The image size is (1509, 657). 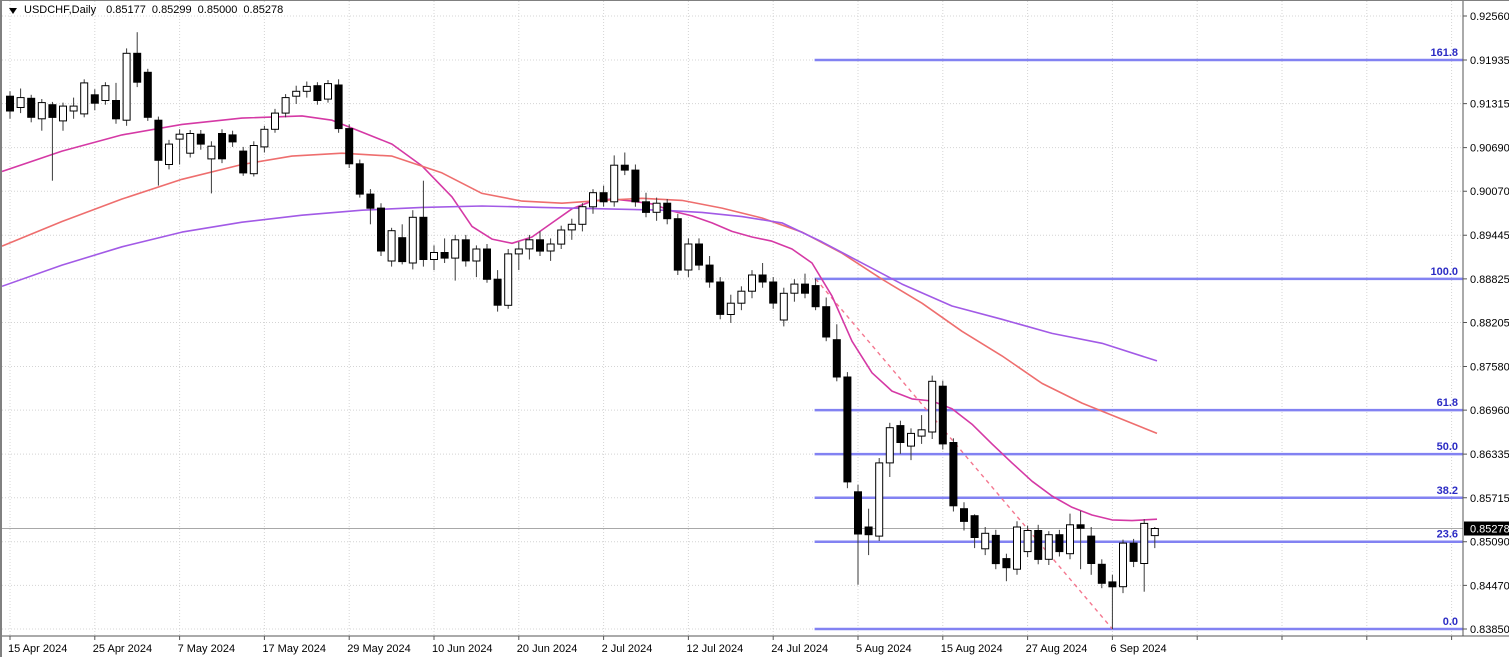 What do you see at coordinates (714, 649) in the screenshot?
I see `date-tick-label: 12 Jul 2024` at bounding box center [714, 649].